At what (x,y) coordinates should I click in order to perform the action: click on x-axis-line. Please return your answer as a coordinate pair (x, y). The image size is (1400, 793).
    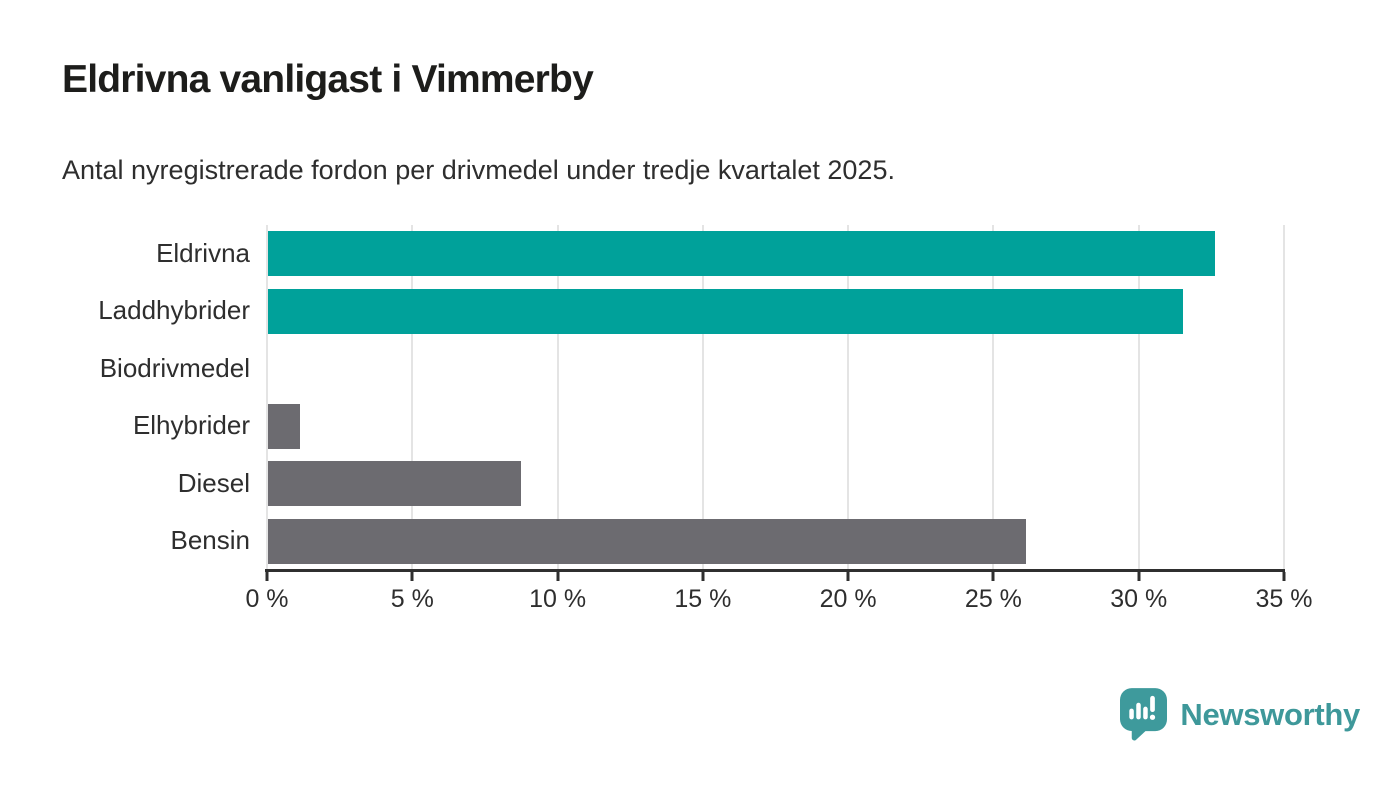
    Looking at the image, I should click on (775, 570).